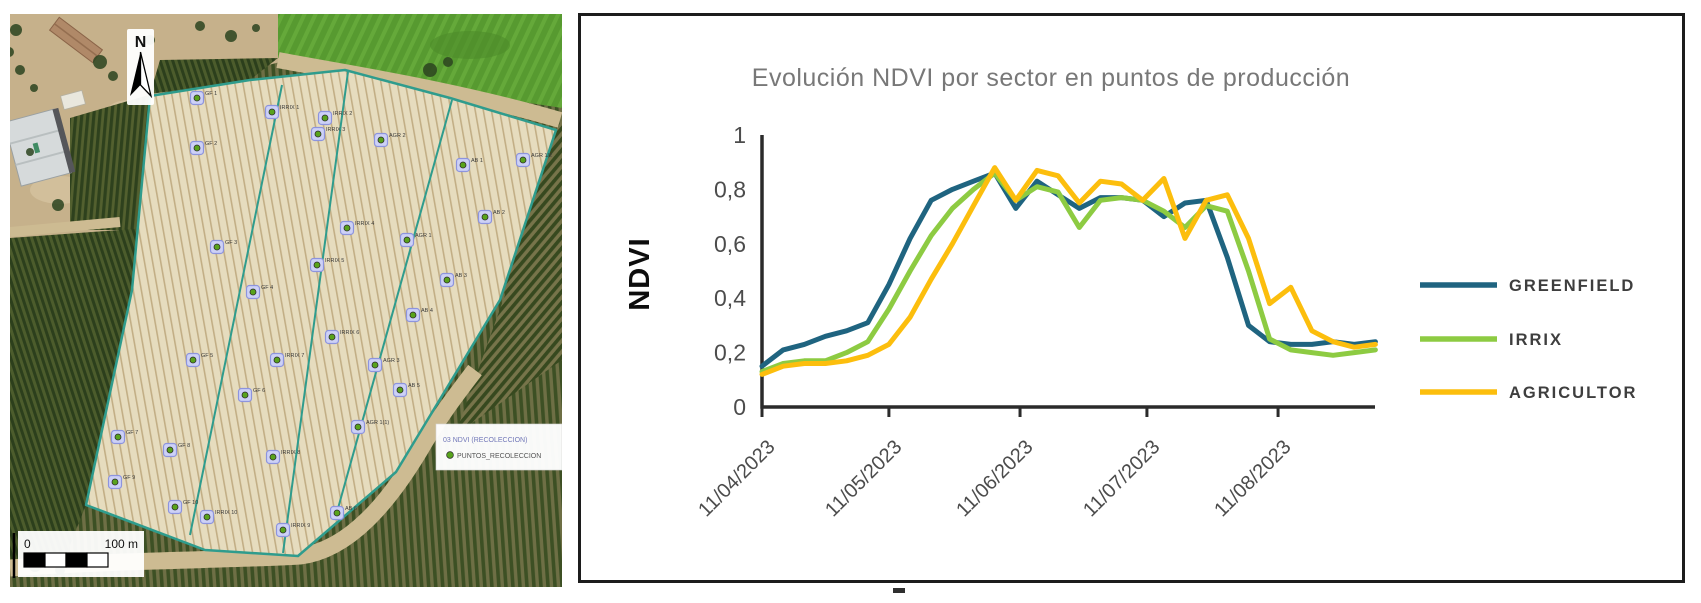  What do you see at coordinates (730, 298) in the screenshot?
I see `y-tick-label: 0,4` at bounding box center [730, 298].